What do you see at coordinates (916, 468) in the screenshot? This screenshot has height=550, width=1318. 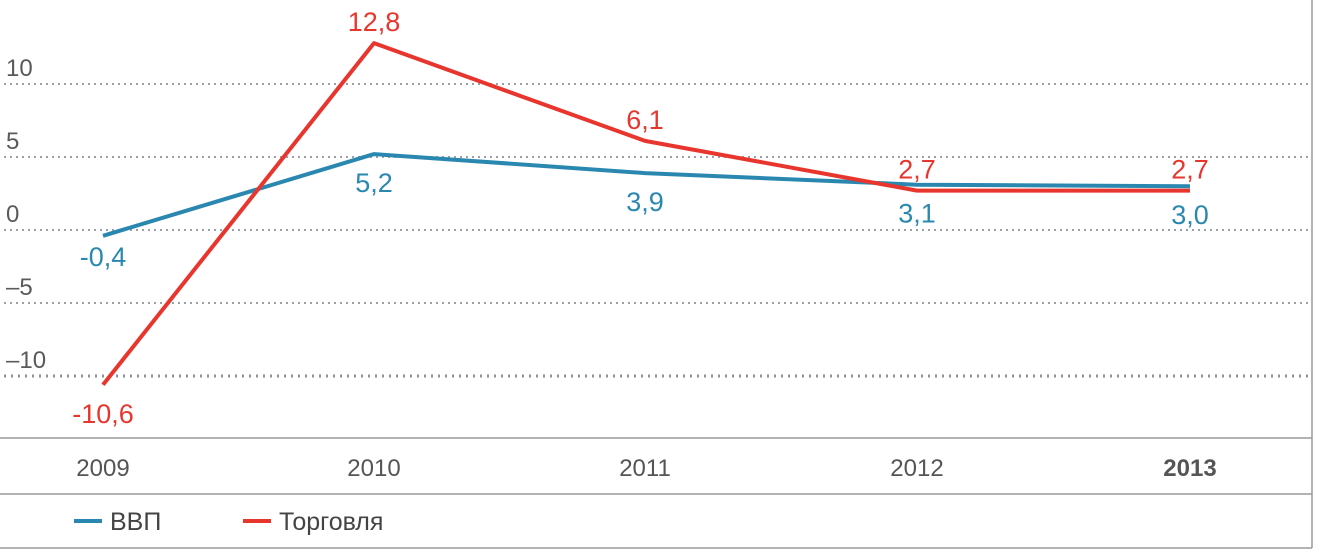 I see `x-tick-label: 2012` at bounding box center [916, 468].